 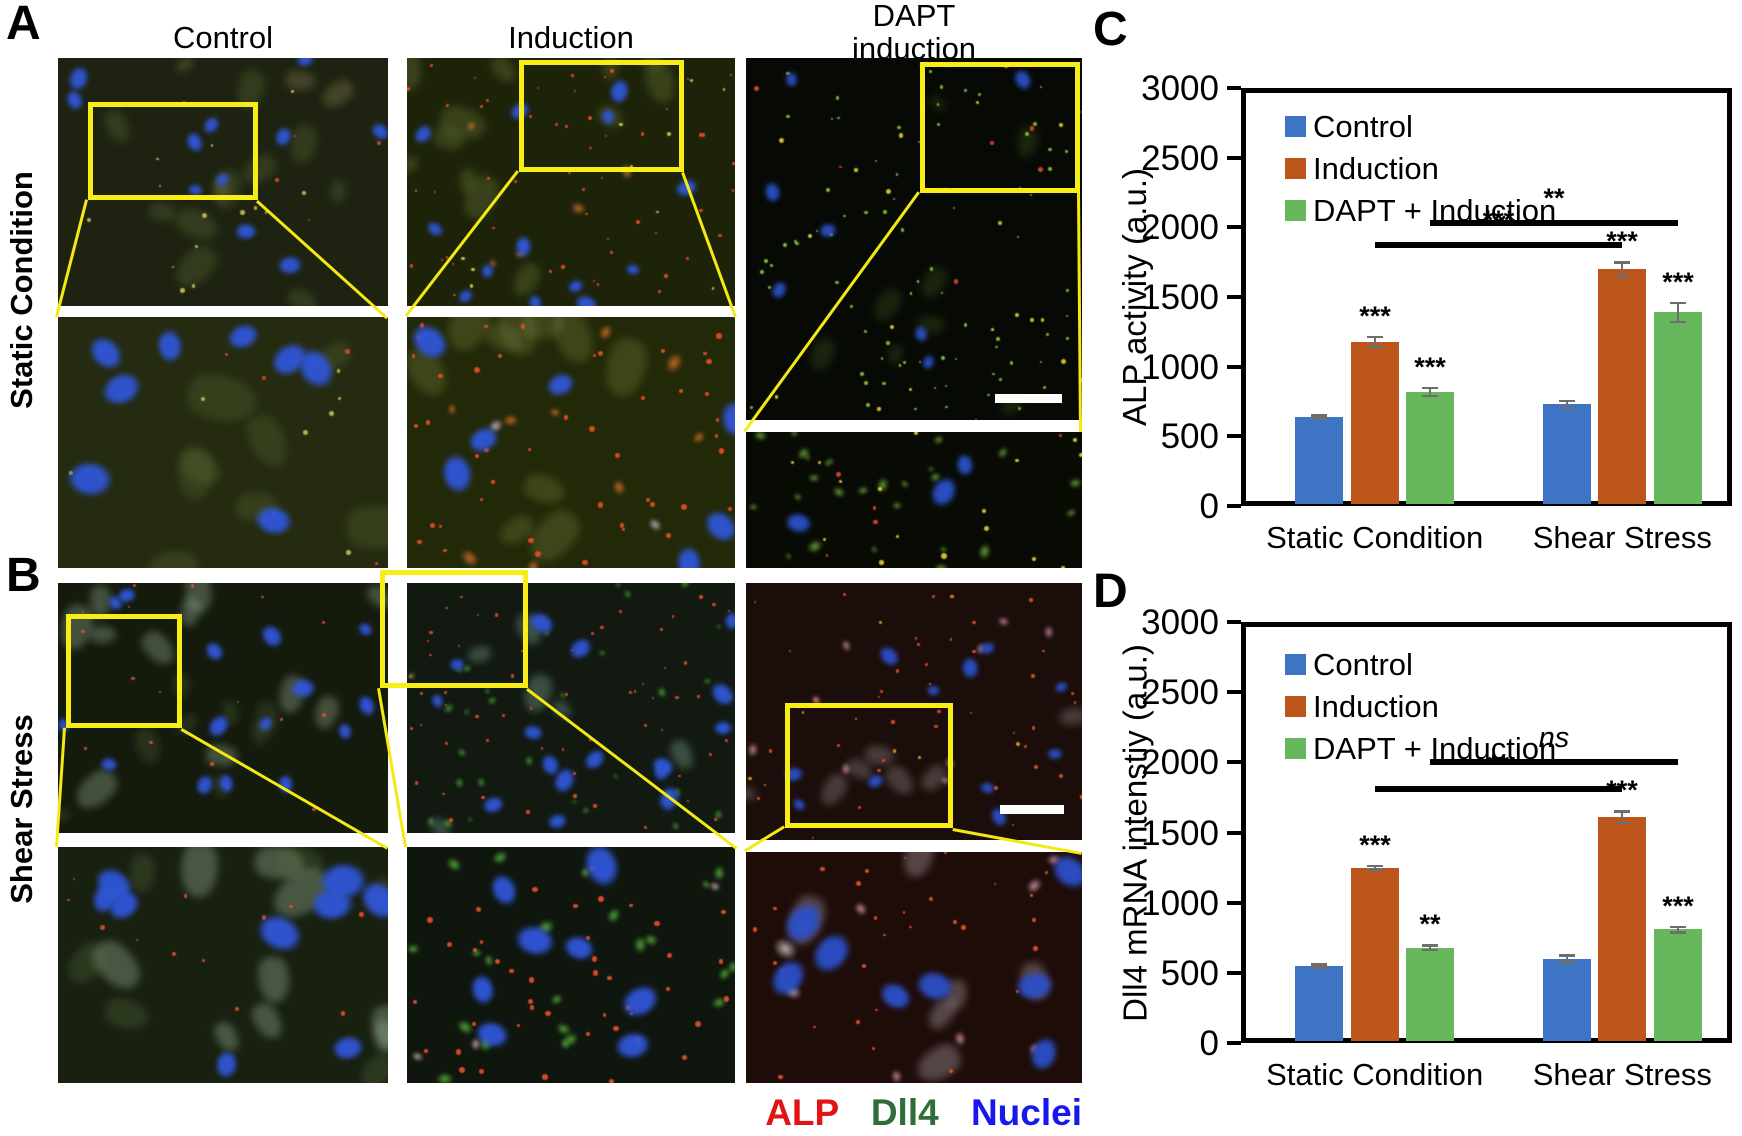 What do you see at coordinates (1498, 788) in the screenshot?
I see `comparison-line` at bounding box center [1498, 788].